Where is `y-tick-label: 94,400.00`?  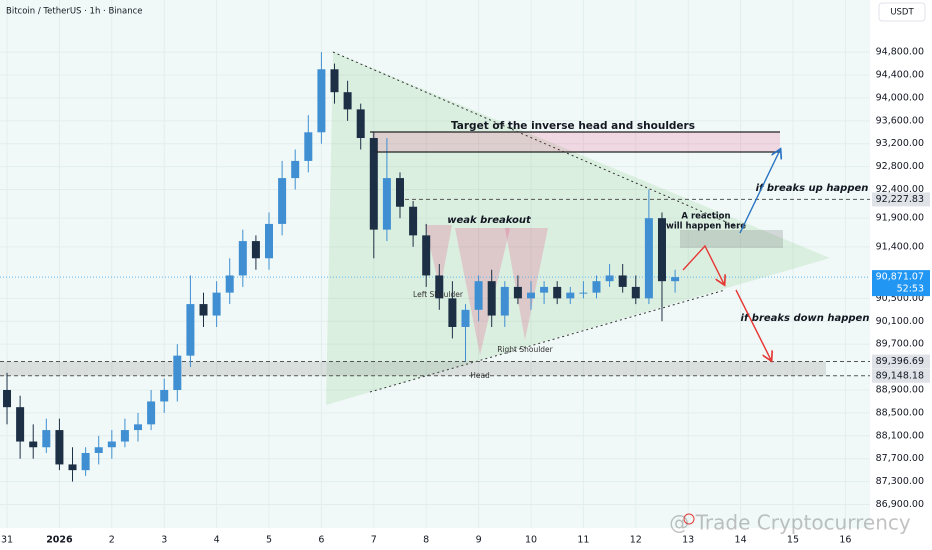 y-tick-label: 94,400.00 is located at coordinates (900, 75).